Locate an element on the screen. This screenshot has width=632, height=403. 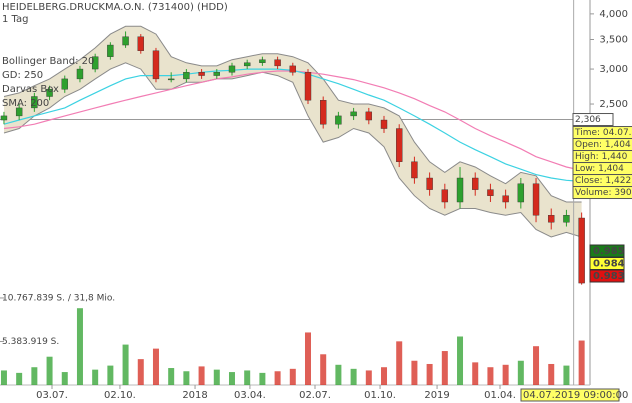
y-tick-label: 2,500 is located at coordinates (613, 104).